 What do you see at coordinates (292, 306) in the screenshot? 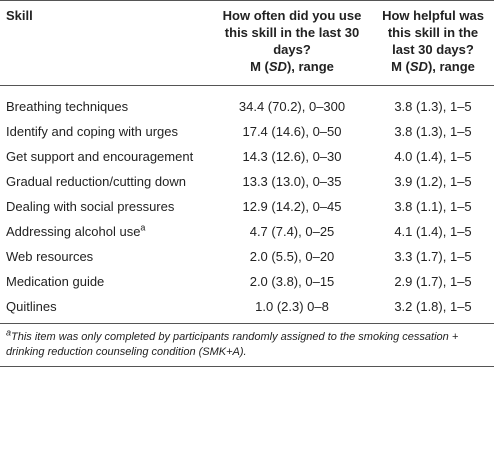
I see `often-cell: 1.0 (2.3) 0–8` at bounding box center [292, 306].